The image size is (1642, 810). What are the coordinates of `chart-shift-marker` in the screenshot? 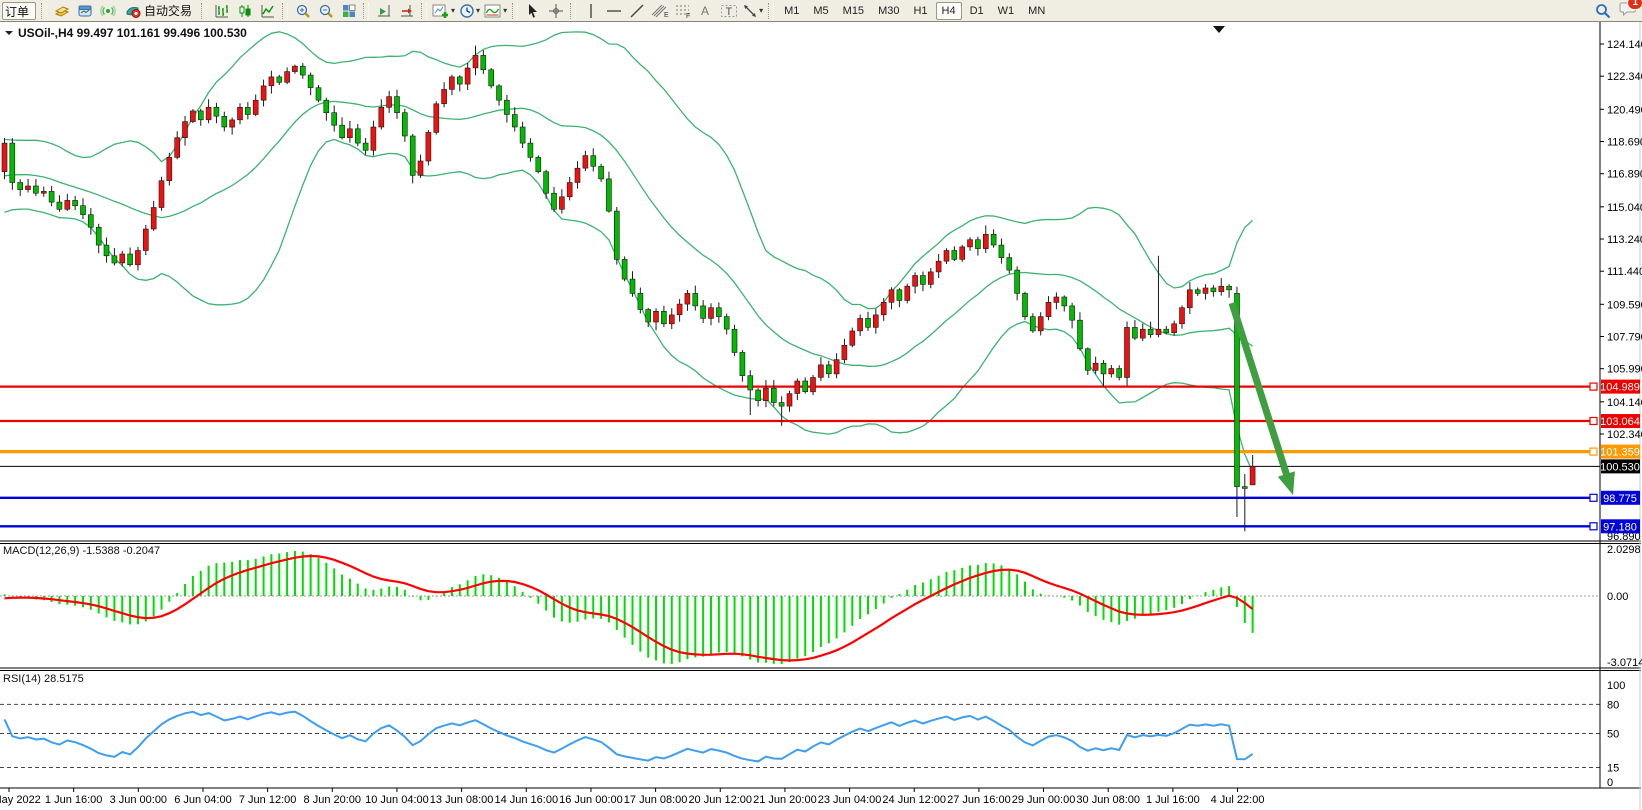 It's located at (1219, 29).